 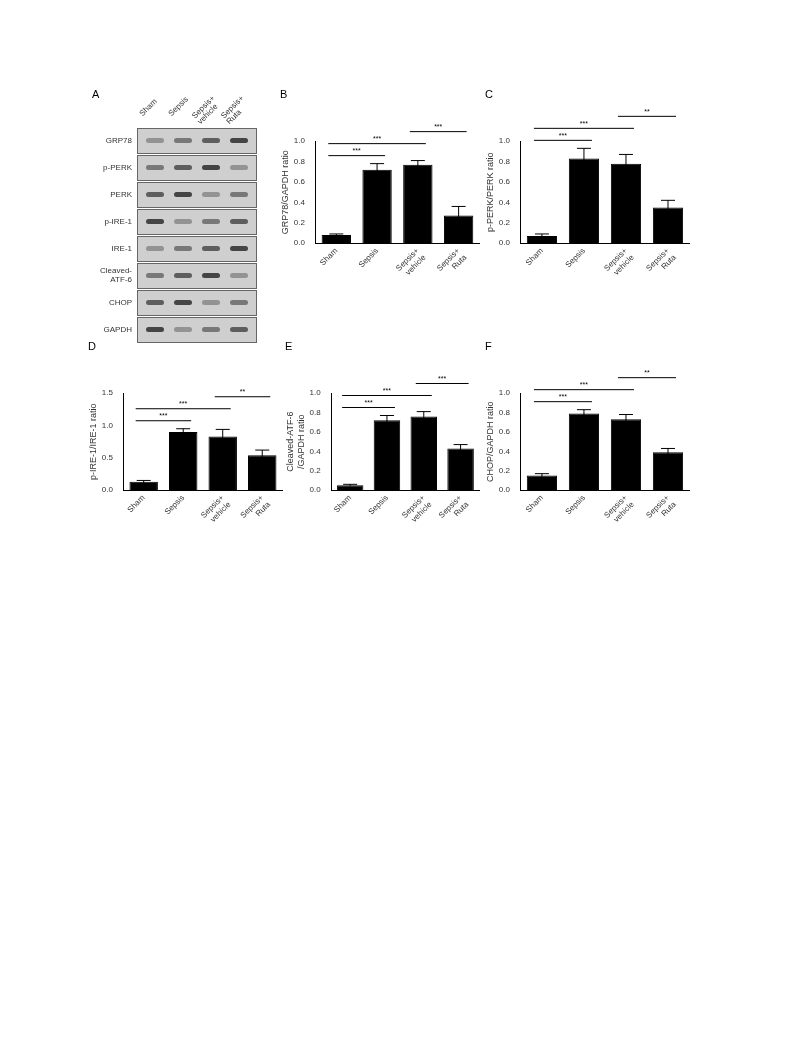 I want to click on text: PERK, so click(x=120, y=194).